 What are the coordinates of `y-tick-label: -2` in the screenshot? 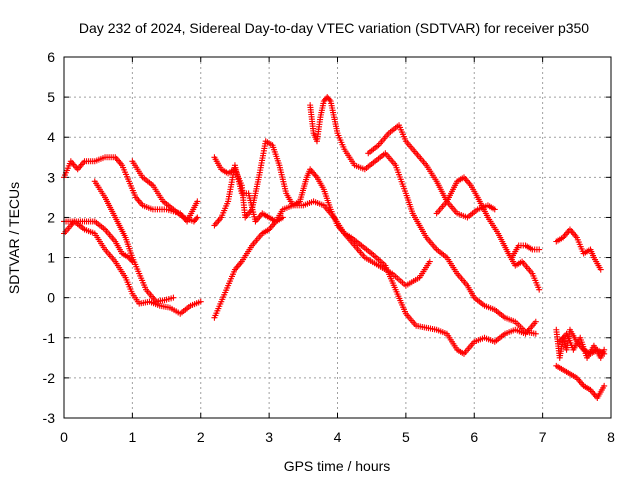 It's located at (49, 378).